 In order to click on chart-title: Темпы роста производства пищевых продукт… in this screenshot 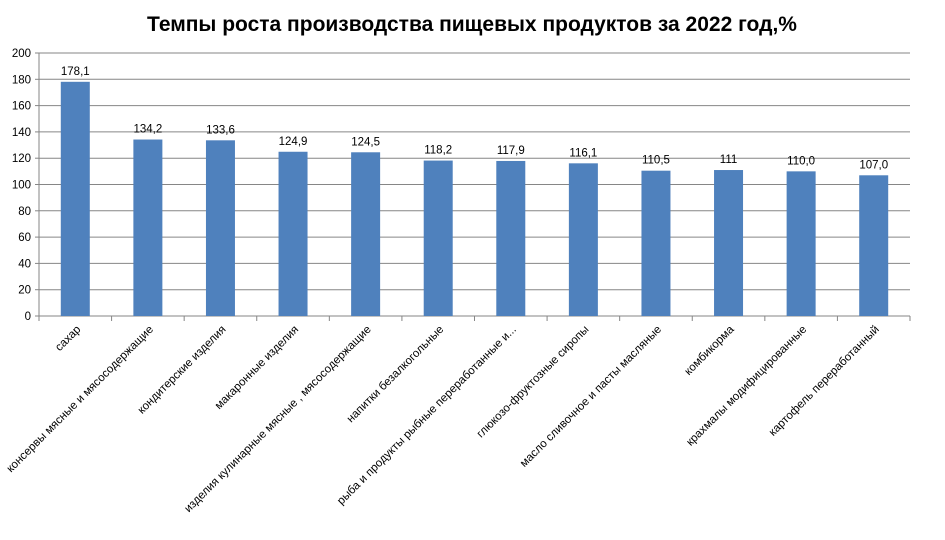, I will do `click(472, 24)`.